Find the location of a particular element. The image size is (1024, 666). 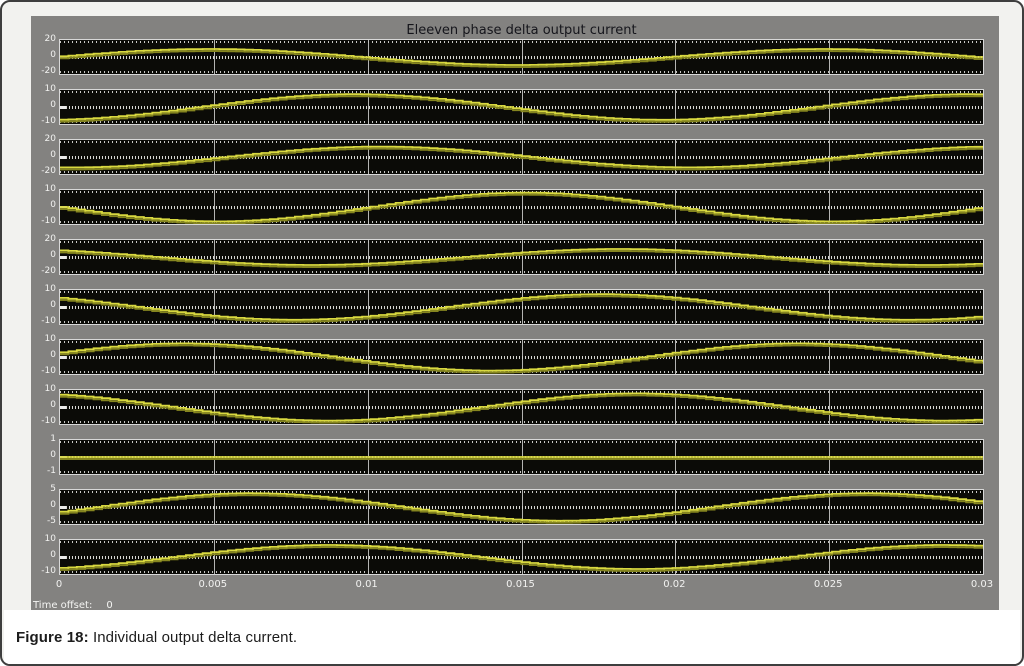

y-tick-label: -5 is located at coordinates (51, 521).